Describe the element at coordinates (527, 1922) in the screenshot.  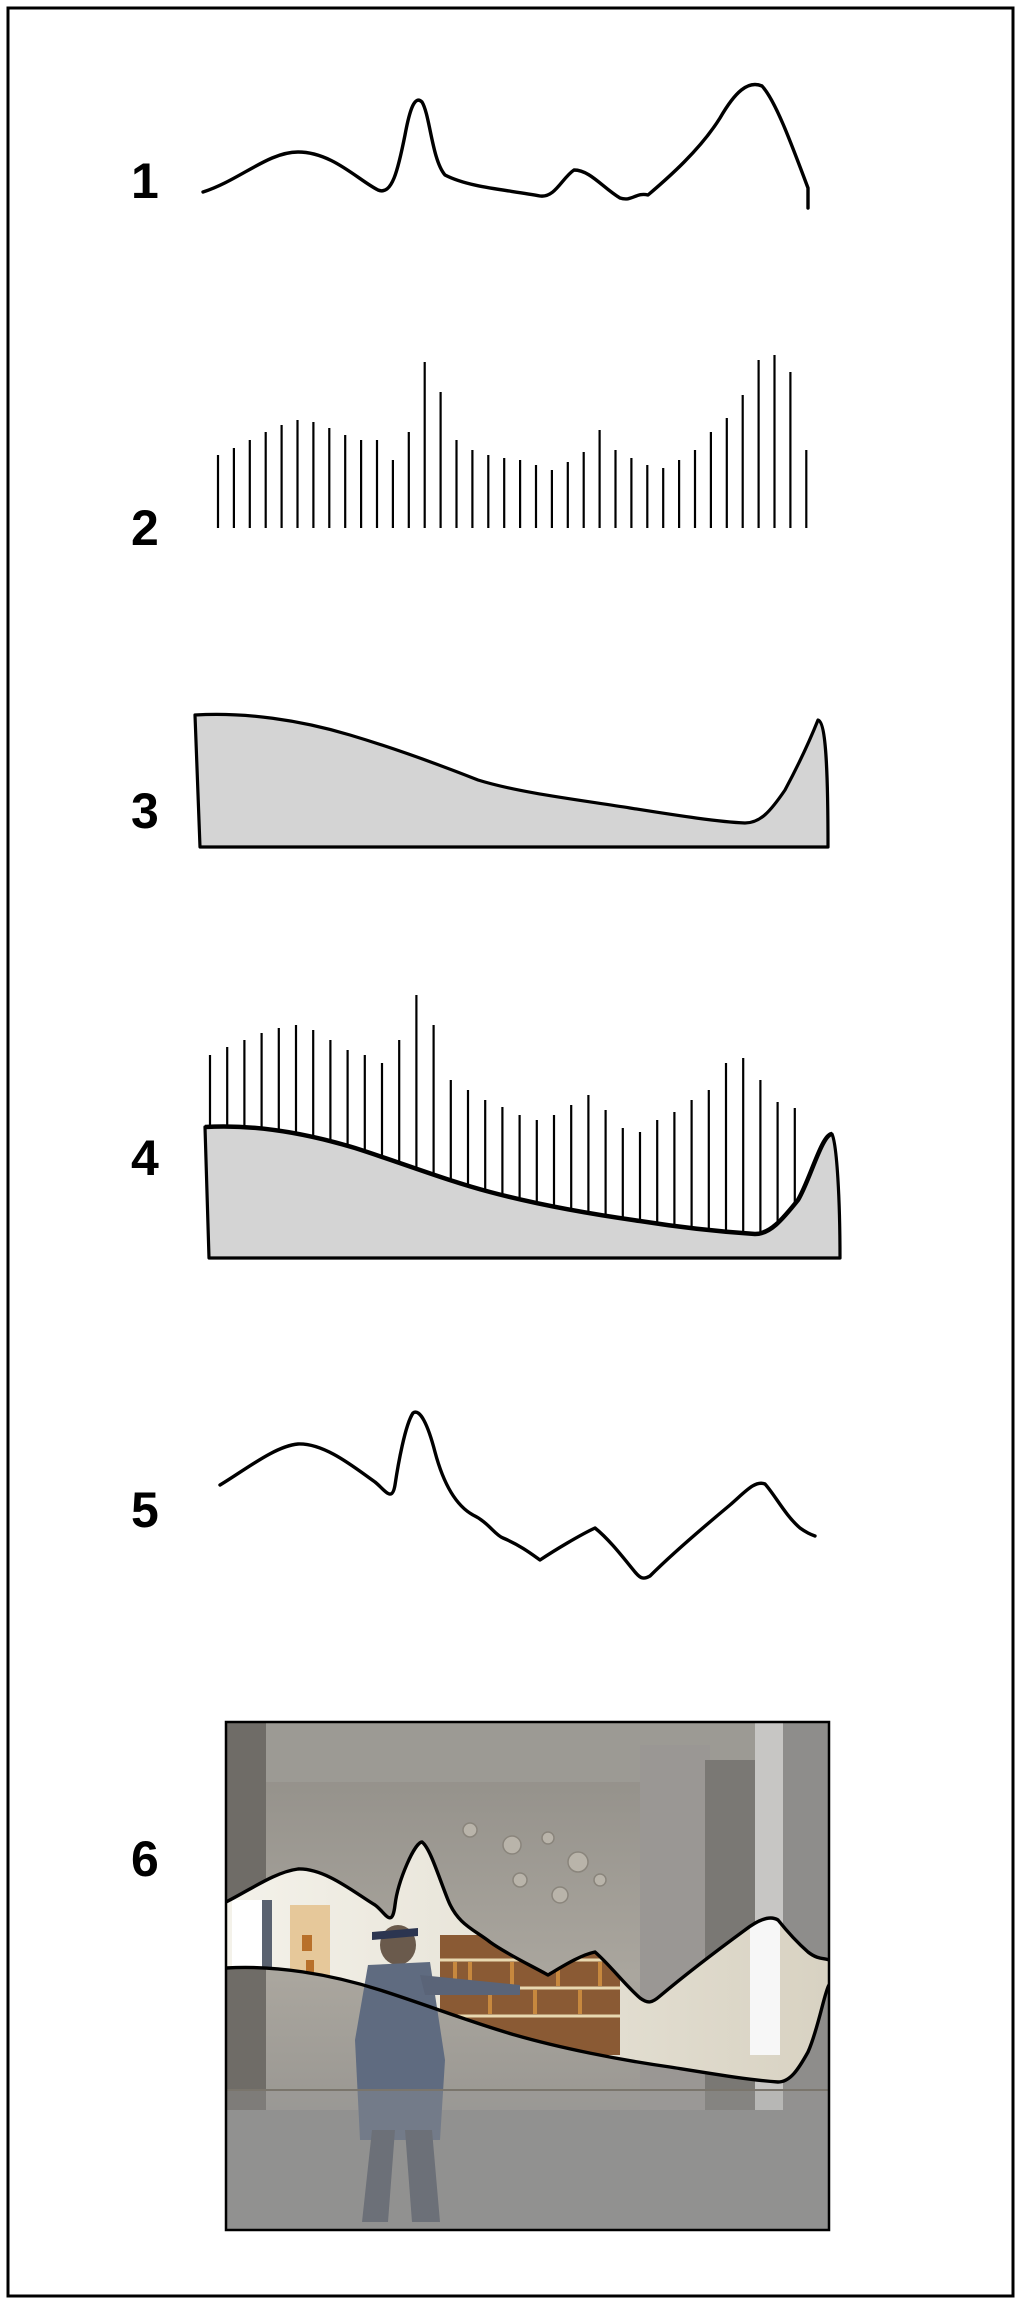
I see `panel-6-upper-curve` at that location.